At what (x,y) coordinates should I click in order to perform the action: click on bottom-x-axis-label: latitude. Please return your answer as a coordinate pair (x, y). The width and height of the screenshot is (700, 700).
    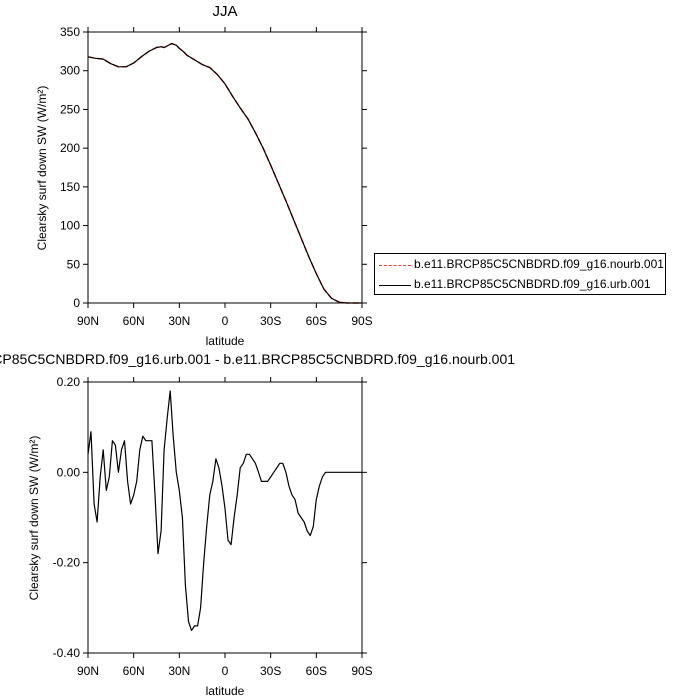
    Looking at the image, I should click on (225, 691).